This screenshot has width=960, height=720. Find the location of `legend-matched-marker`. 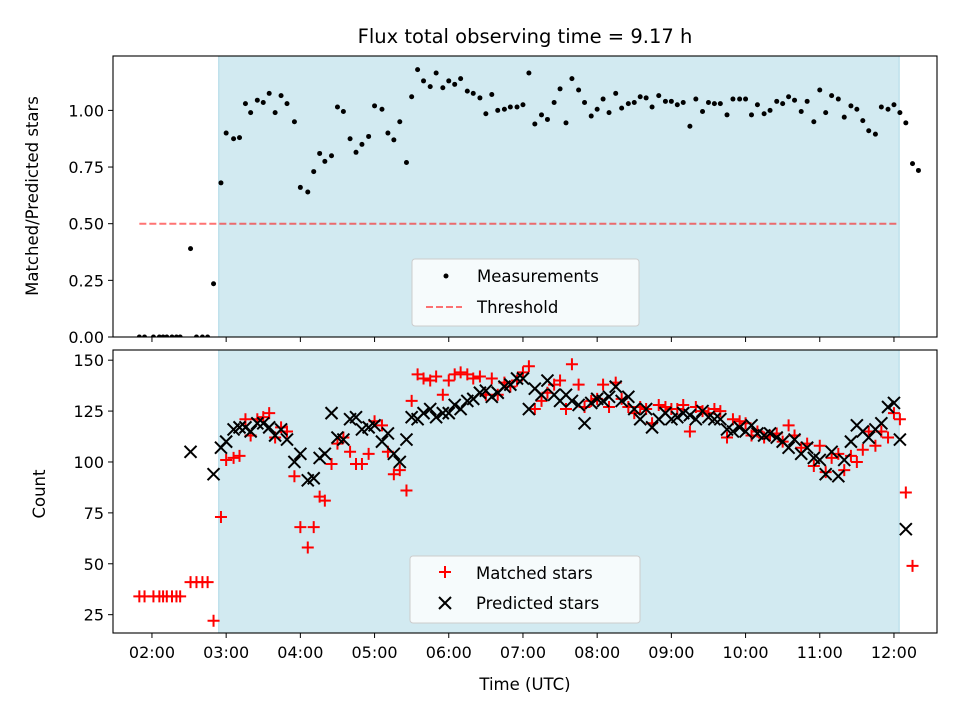

legend-matched-marker is located at coordinates (445, 572).